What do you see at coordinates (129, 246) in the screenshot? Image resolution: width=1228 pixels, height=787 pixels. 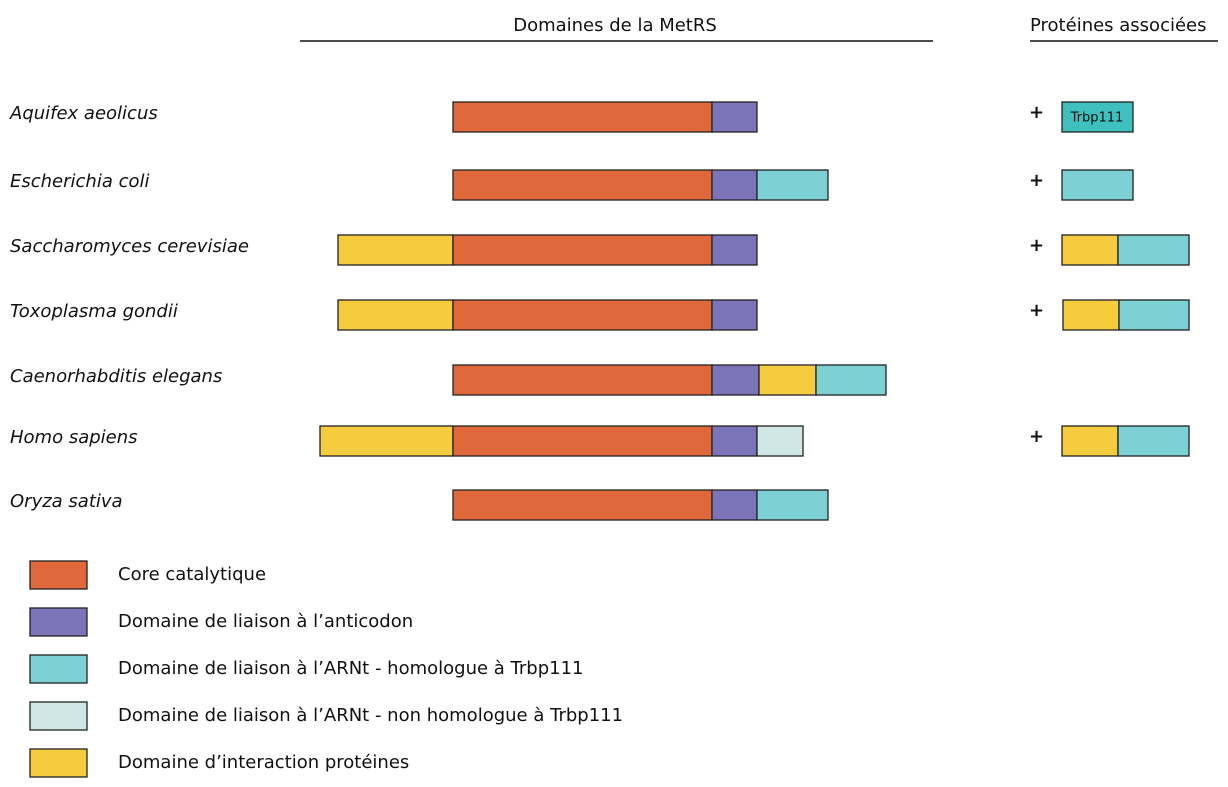 I see `species-name: Saccharomyces cerevisiae` at bounding box center [129, 246].